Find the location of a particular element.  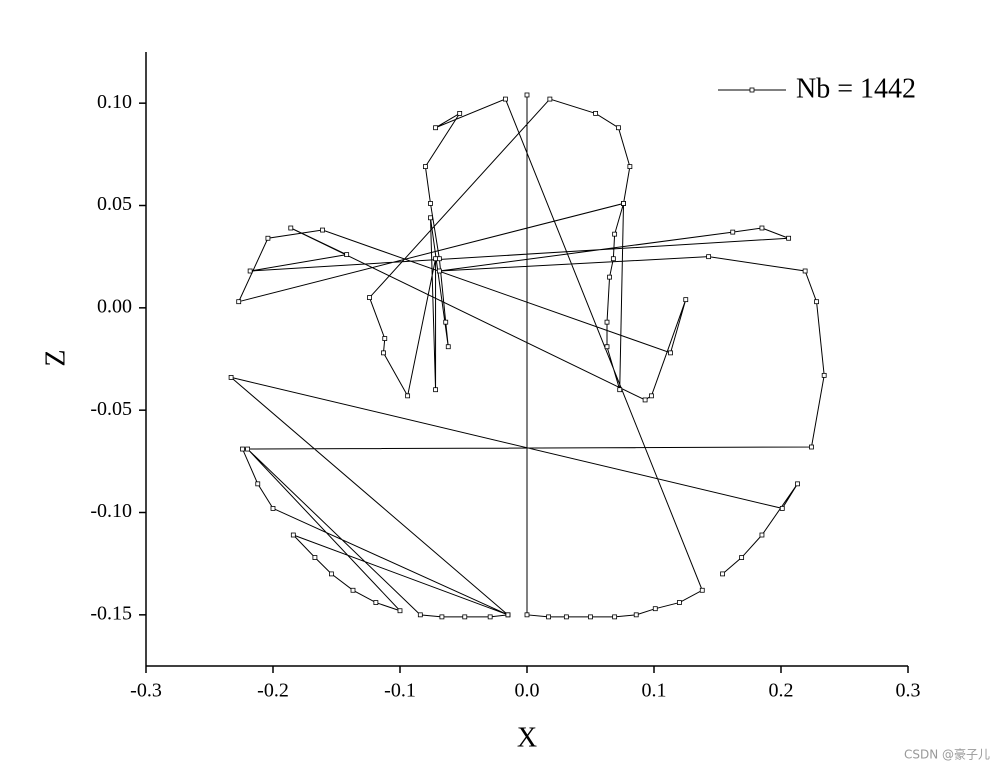

x-axis-label: X is located at coordinates (527, 737).